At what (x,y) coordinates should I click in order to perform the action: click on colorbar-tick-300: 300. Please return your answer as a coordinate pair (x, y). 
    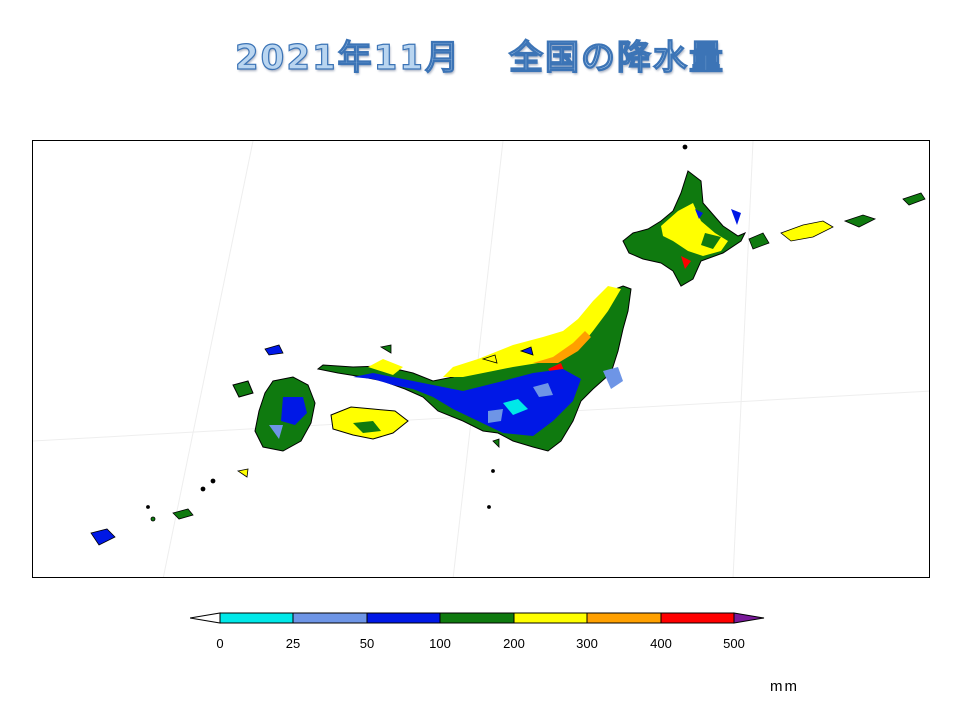
    Looking at the image, I should click on (587, 643).